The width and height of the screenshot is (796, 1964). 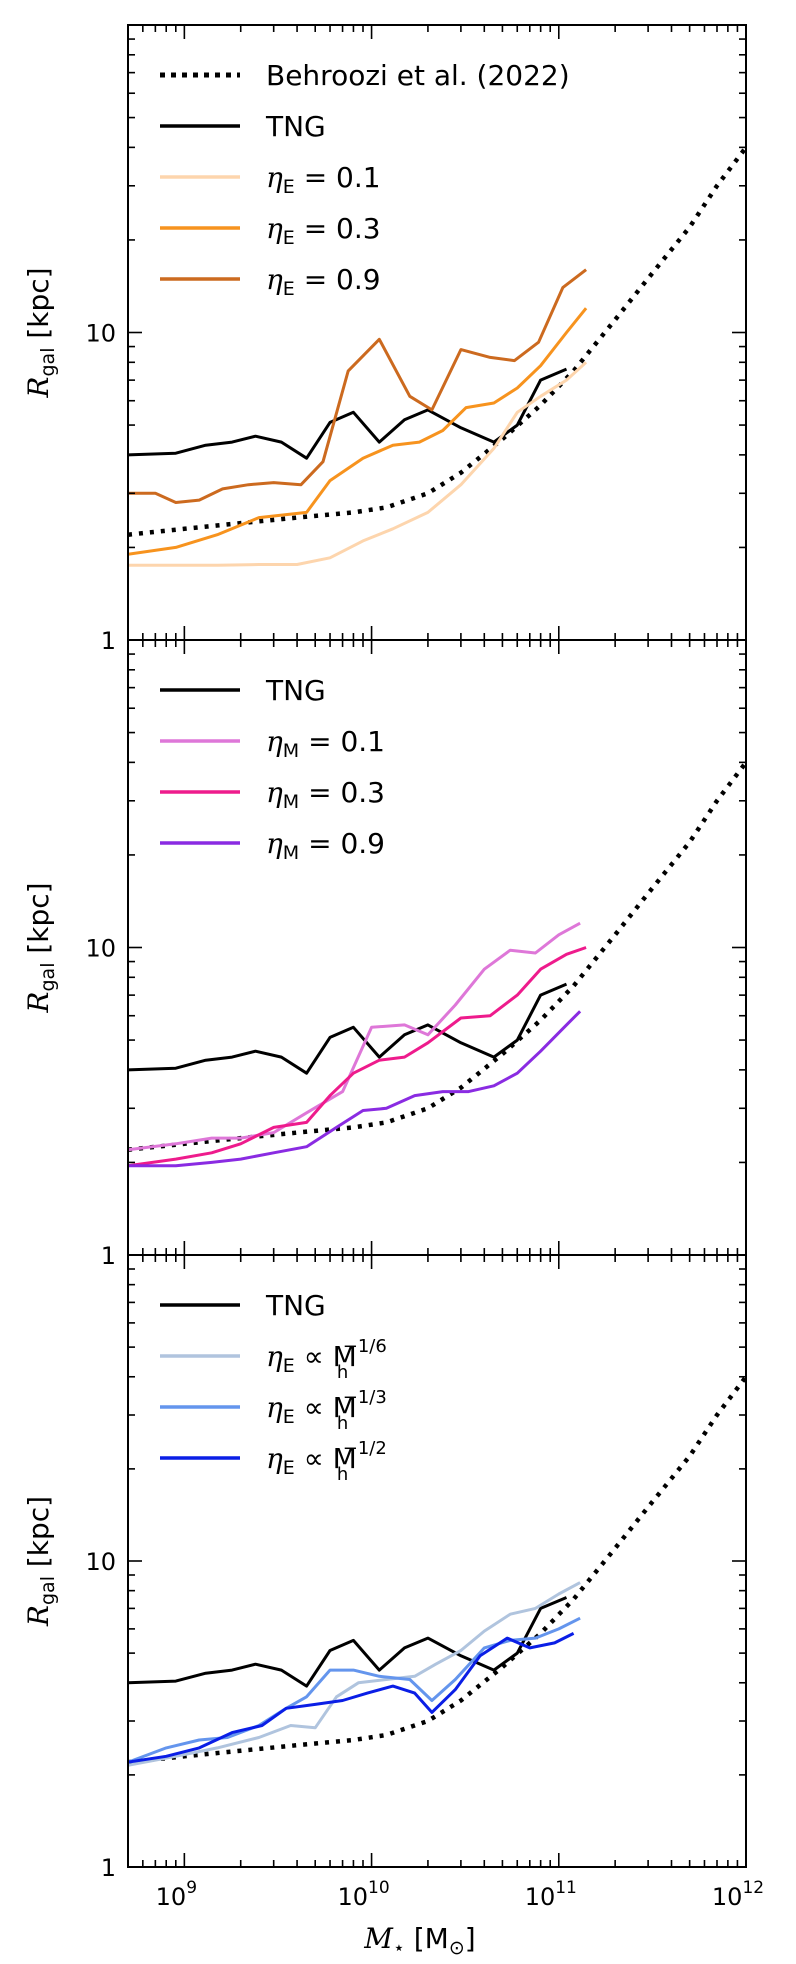 I want to click on legend: TNG ηM = 0.1 ηM = 0.3 ηM = 0.9, so click(x=272, y=769).